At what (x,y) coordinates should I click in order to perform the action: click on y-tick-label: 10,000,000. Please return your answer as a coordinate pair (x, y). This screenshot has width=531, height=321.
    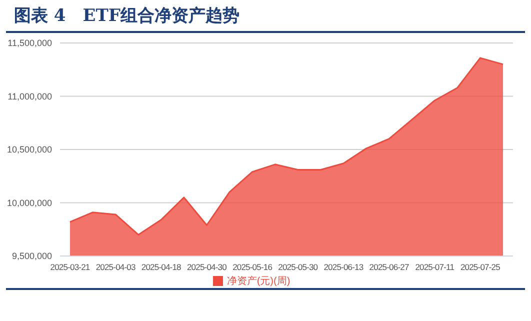
    Looking at the image, I should click on (29, 203).